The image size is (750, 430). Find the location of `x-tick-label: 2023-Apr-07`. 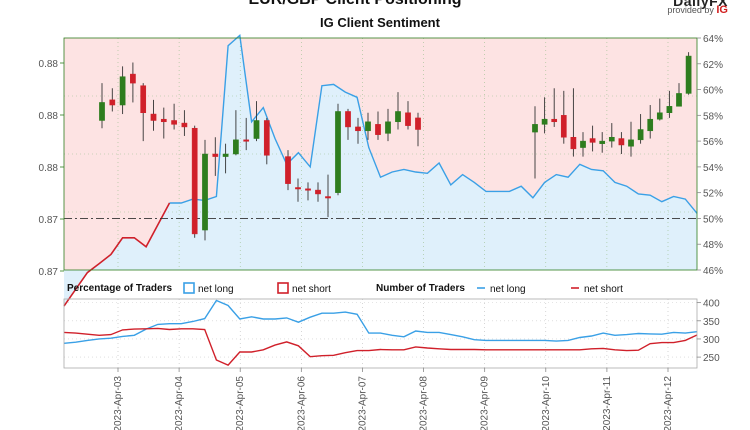

x-tick-label: 2023-Apr-07 is located at coordinates (362, 403).